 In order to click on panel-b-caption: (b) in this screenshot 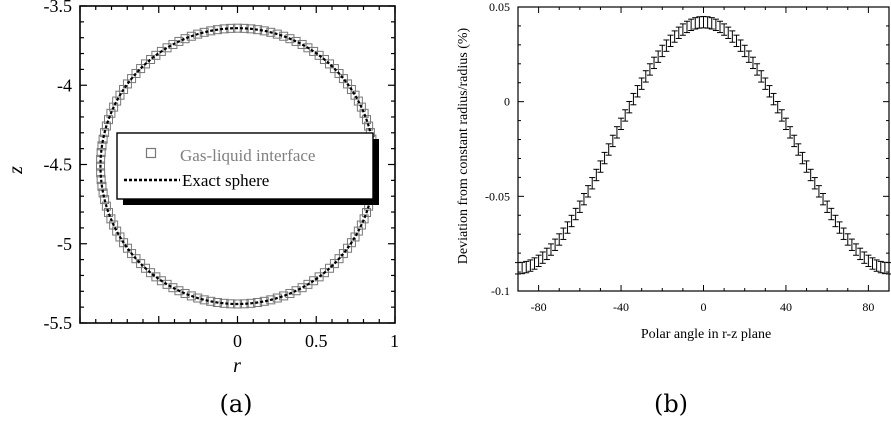, I will do `click(671, 404)`.